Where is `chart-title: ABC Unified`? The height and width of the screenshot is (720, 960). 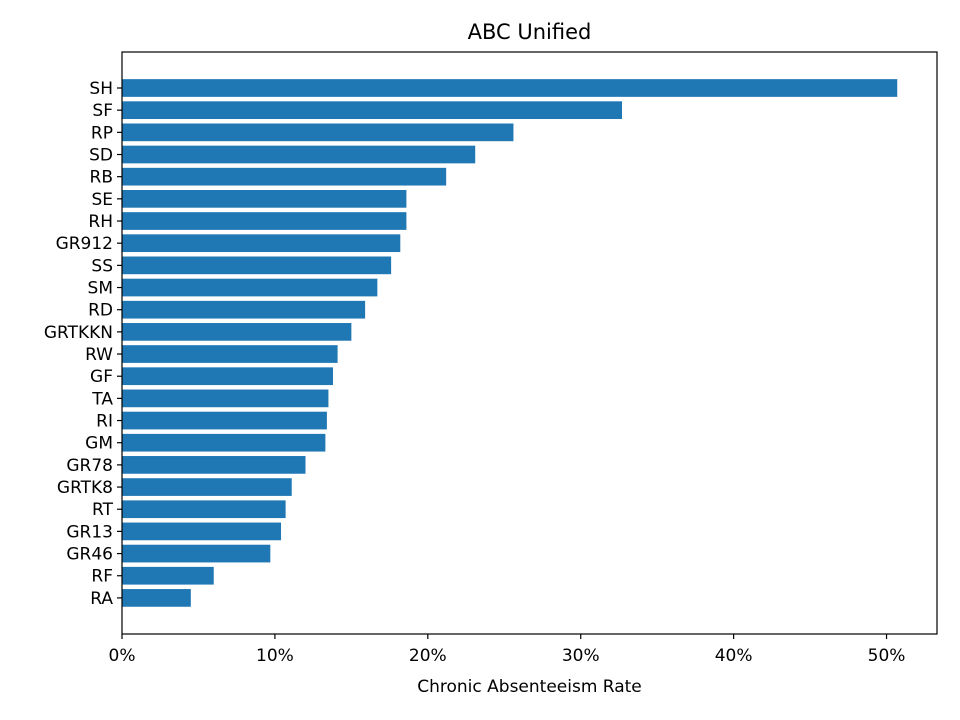
chart-title: ABC Unified is located at coordinates (530, 32).